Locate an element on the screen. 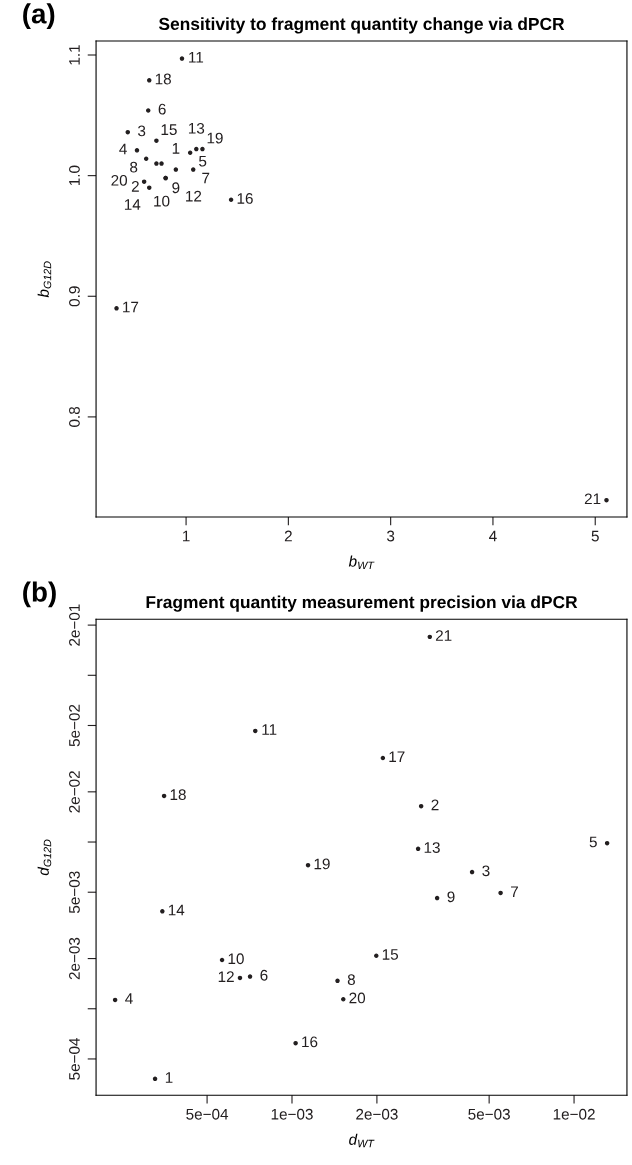 Image resolution: width=632 pixels, height=1165 pixels. x-tick-label: 1e−02 is located at coordinates (574, 1114).